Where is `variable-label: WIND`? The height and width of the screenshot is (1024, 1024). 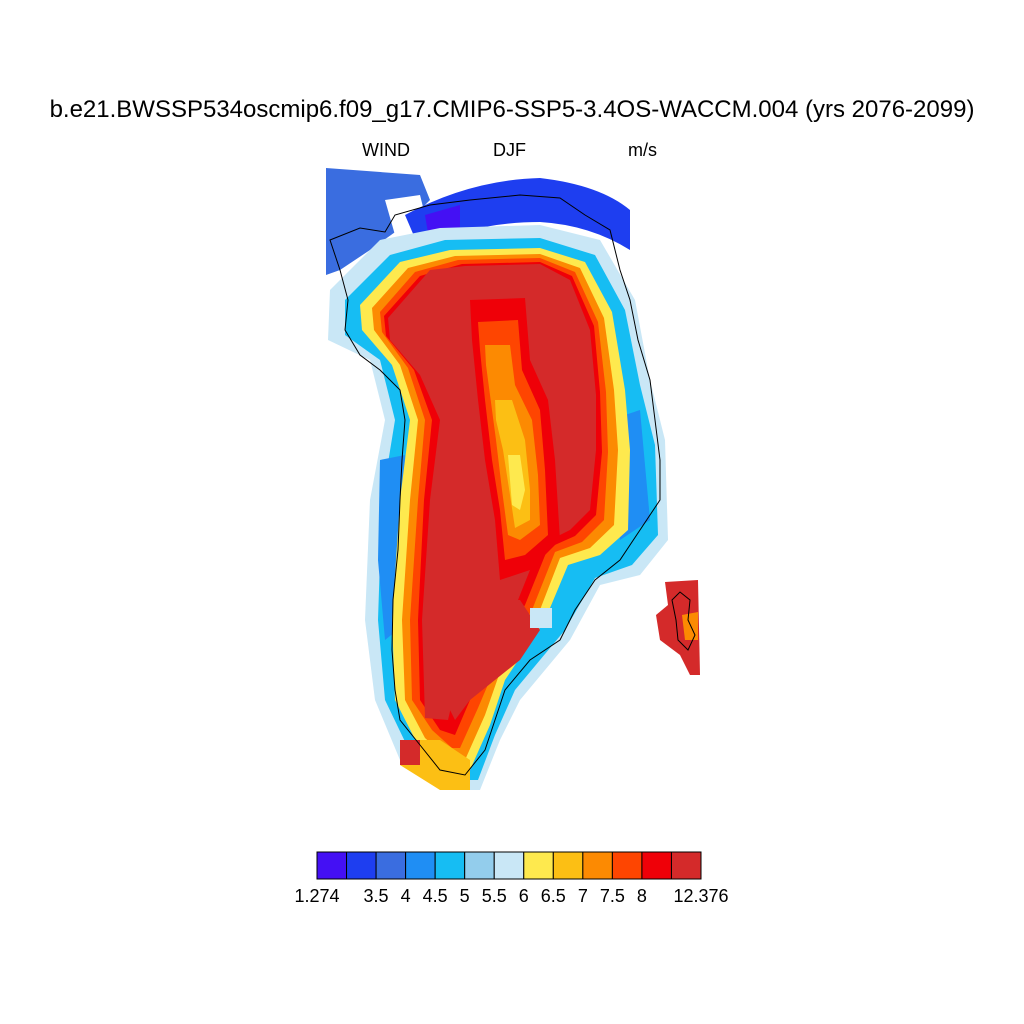 variable-label: WIND is located at coordinates (386, 150).